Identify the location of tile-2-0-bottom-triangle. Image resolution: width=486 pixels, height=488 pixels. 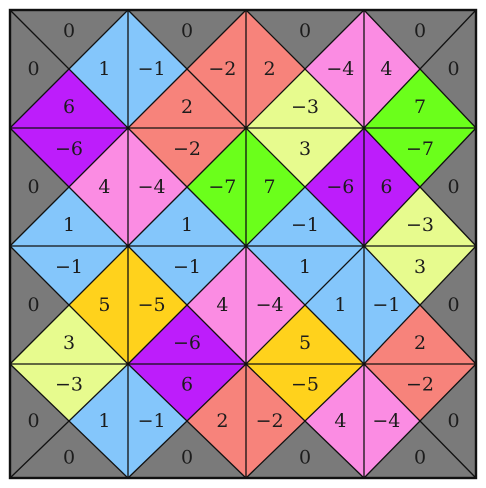
(69, 334).